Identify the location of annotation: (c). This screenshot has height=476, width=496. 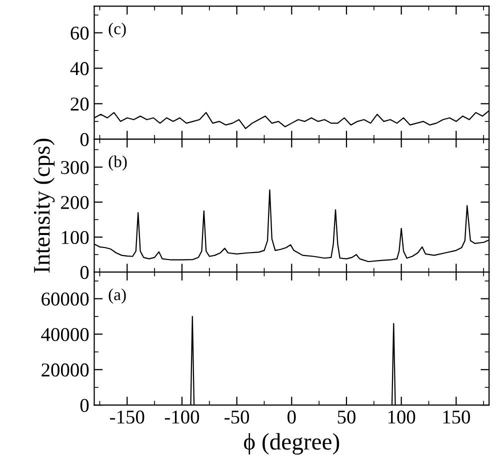
(117, 30).